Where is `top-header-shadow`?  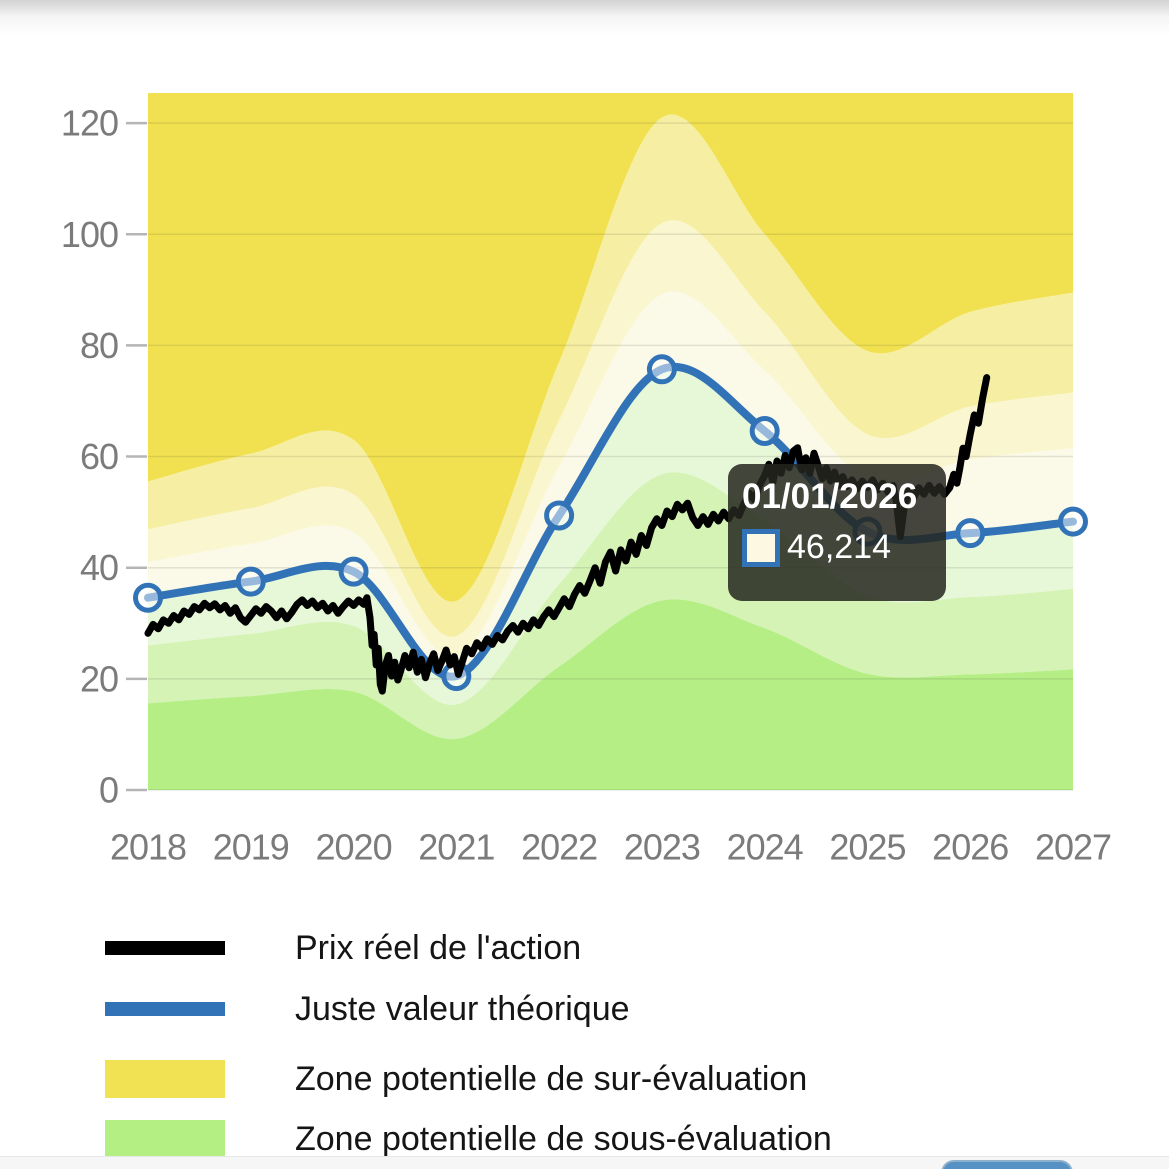 top-header-shadow is located at coordinates (584, 18).